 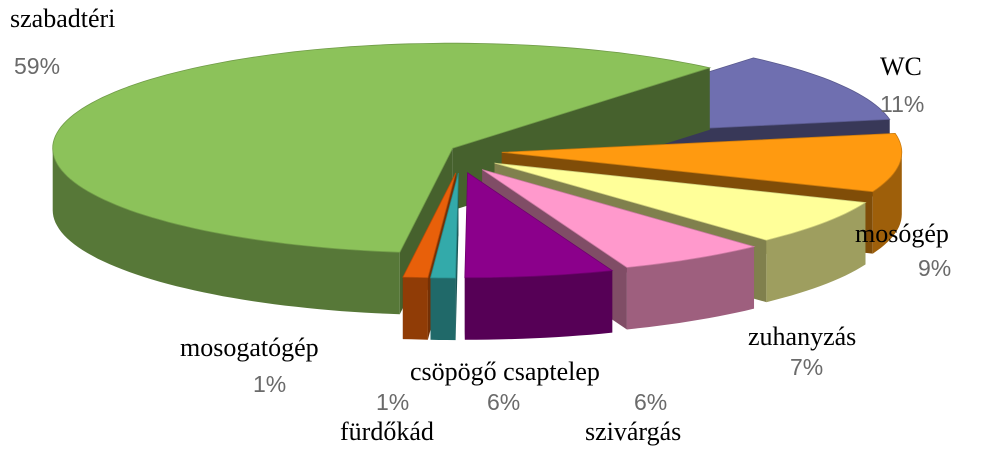 I want to click on value-label: 7%, so click(x=806, y=367).